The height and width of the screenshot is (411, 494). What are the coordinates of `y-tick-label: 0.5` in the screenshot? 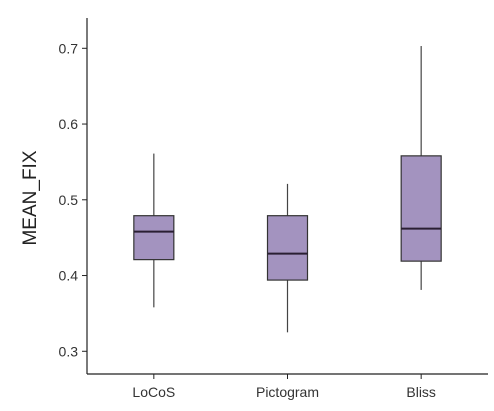 It's located at (69, 200).